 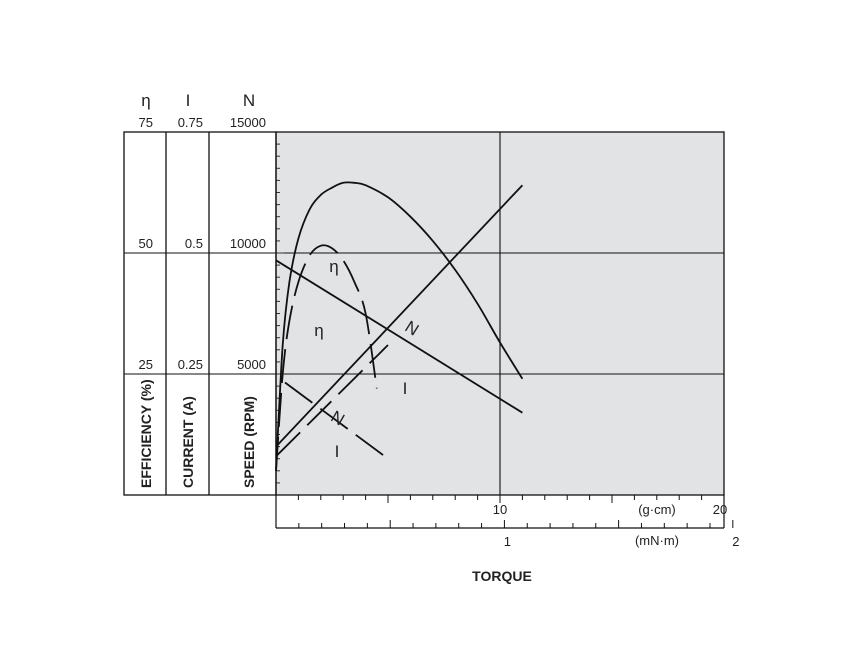 I want to click on curves, so click(x=399, y=326).